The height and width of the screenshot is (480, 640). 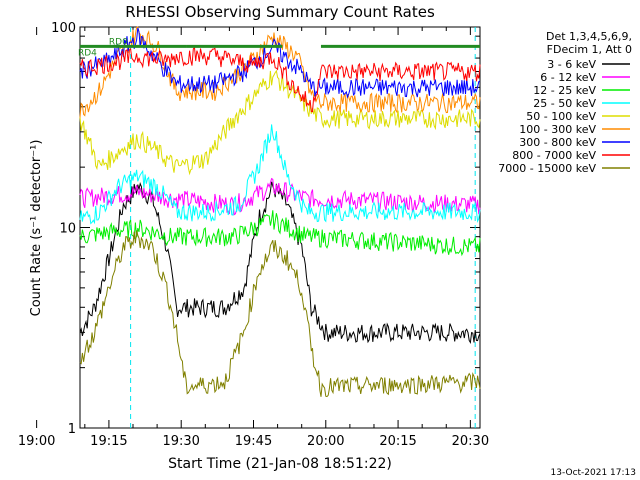 What do you see at coordinates (589, 36) in the screenshot?
I see `legend-header: Det 1,3,4,5,6,9,` at bounding box center [589, 36].